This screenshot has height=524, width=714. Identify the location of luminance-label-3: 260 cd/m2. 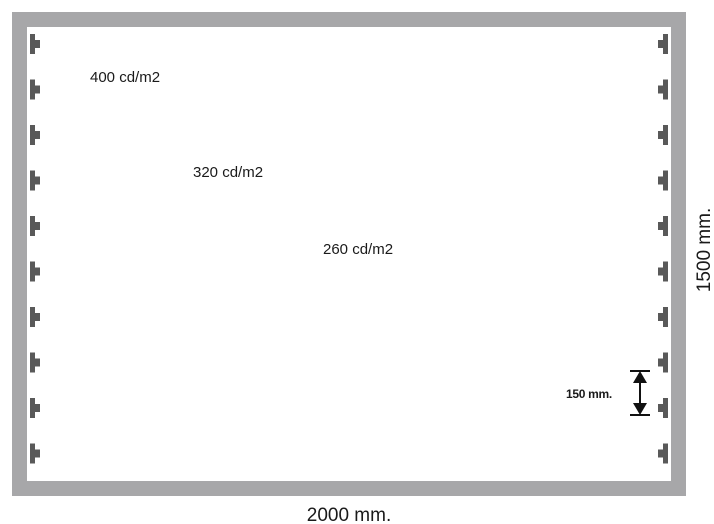
(358, 249).